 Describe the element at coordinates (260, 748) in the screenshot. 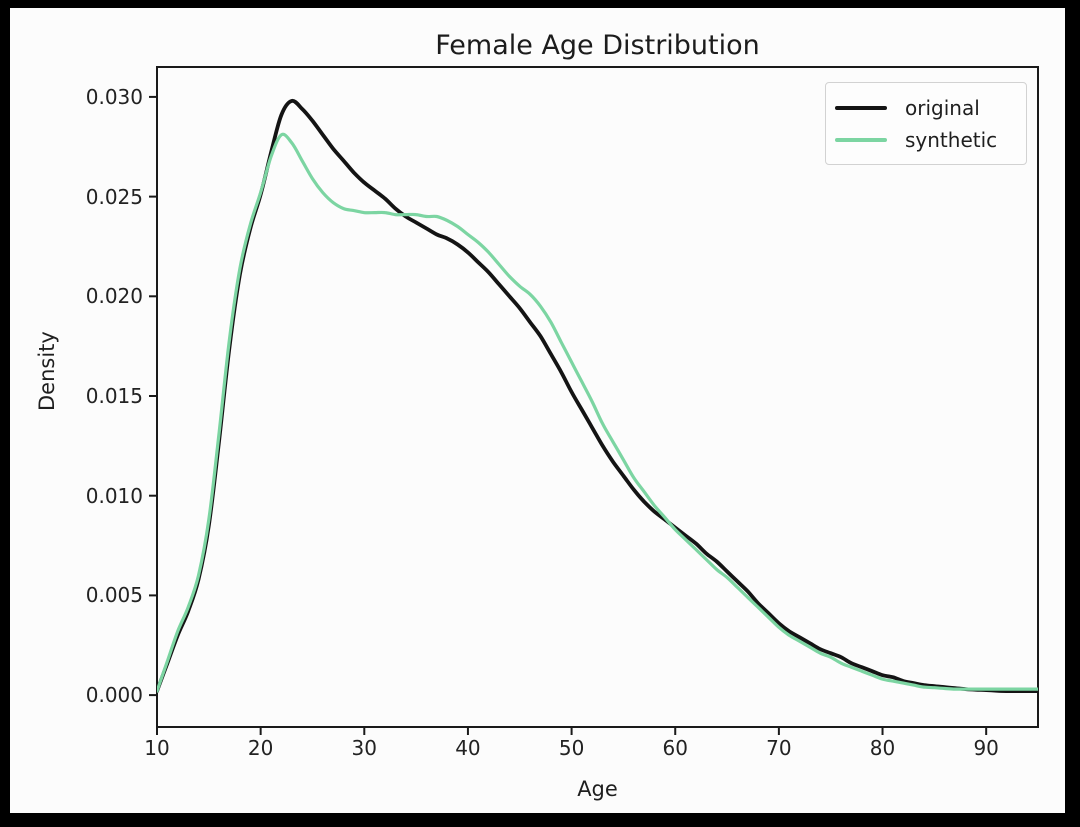

I see `x-tick-label: 20` at that location.